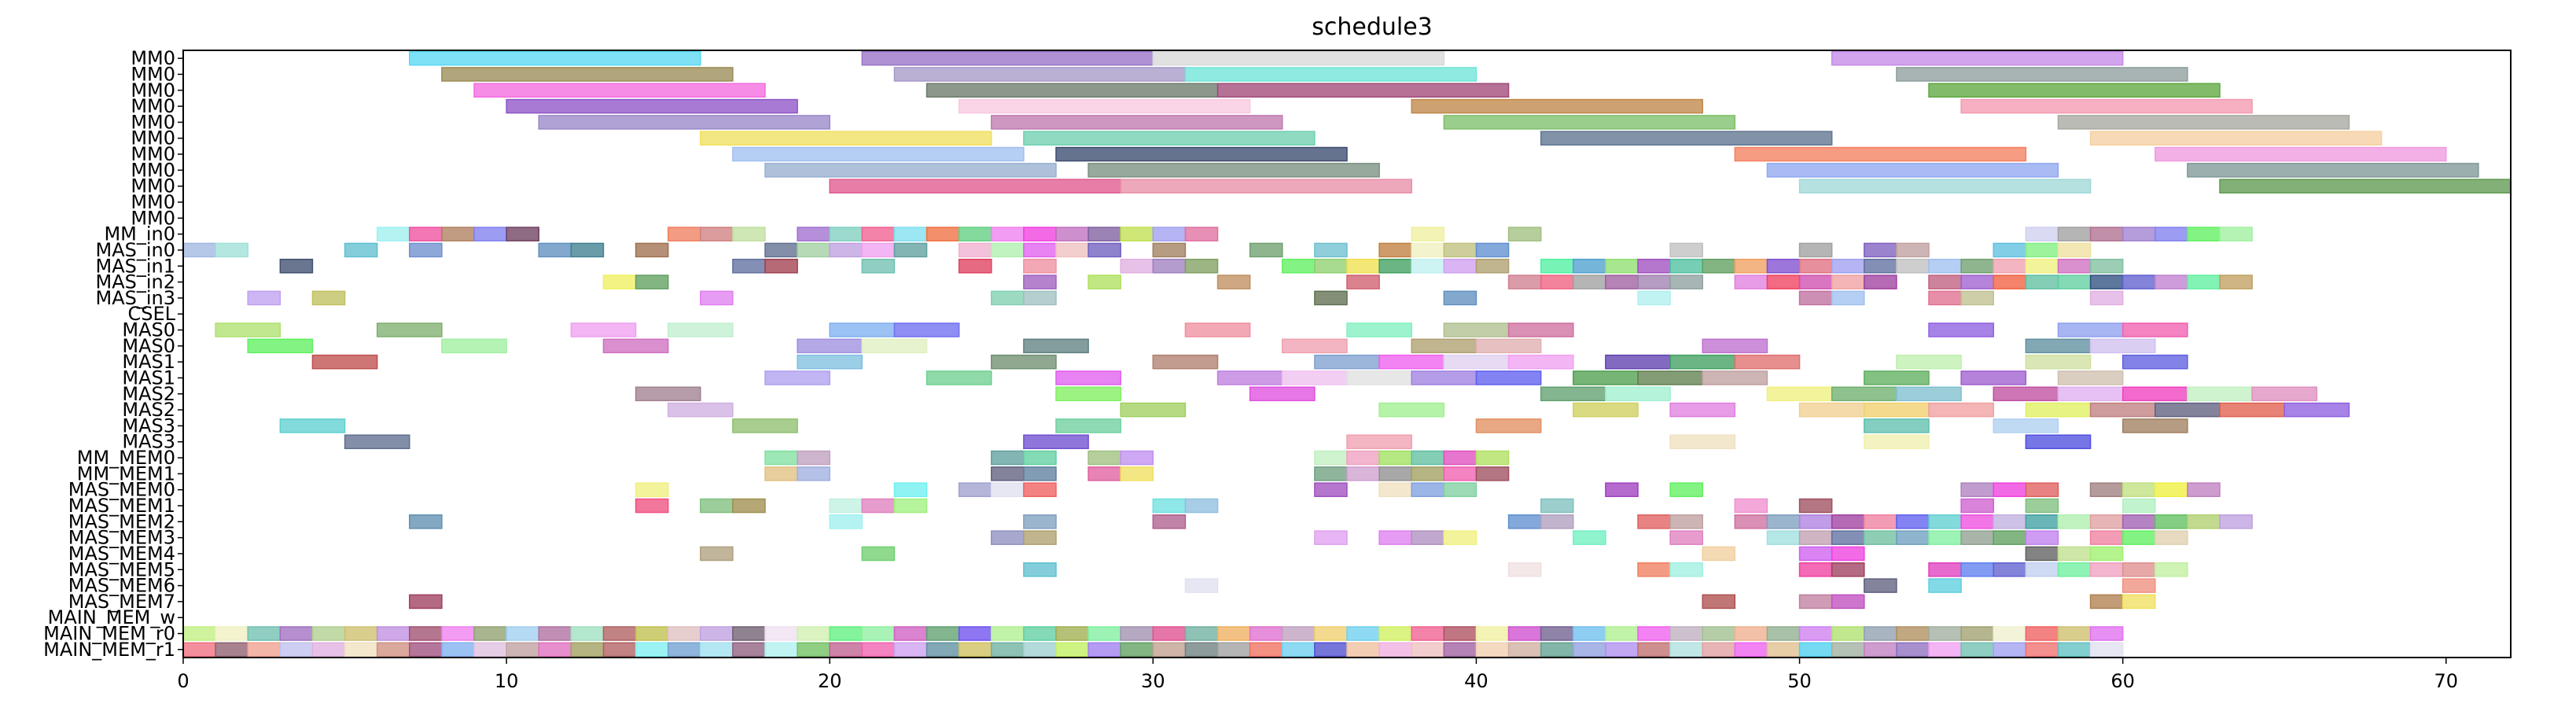 Image resolution: width=2576 pixels, height=711 pixels. I want to click on x-tick-label-1: 10, so click(507, 681).